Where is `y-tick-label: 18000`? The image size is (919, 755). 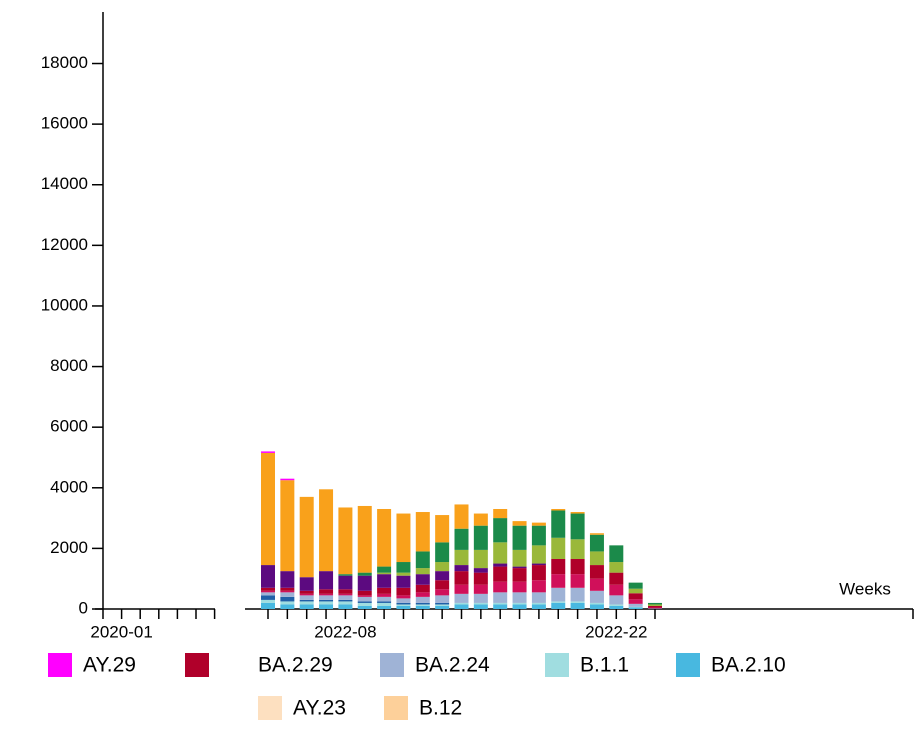
y-tick-label: 18000 is located at coordinates (64, 62).